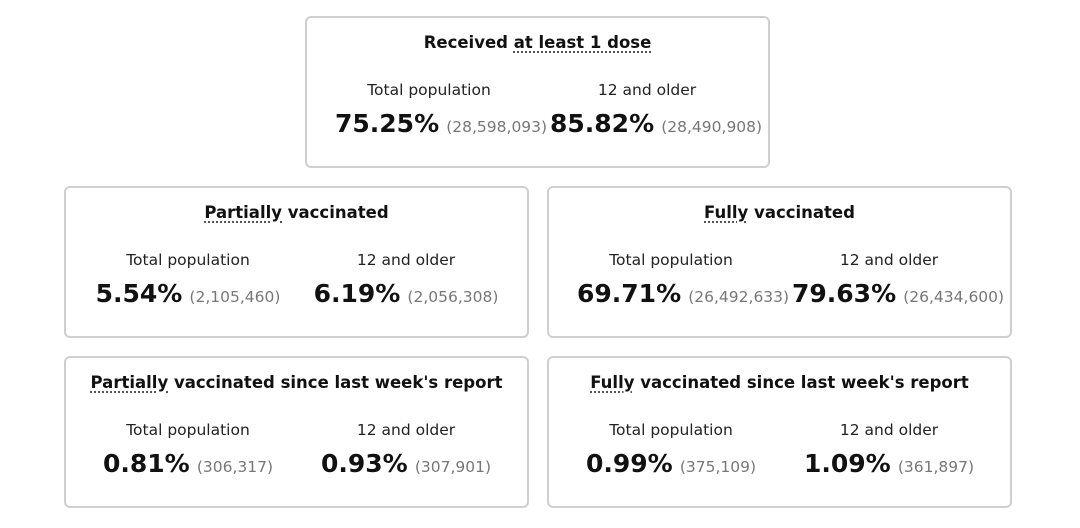 This screenshot has width=1080, height=528. I want to click on 12-and-older-column: 12 and older 0.93% (307,901), so click(406, 452).